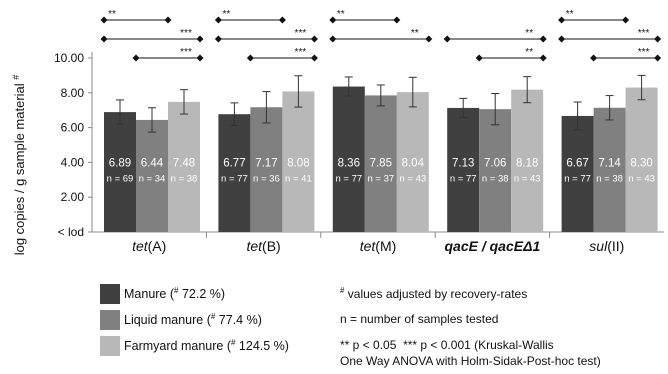 The image size is (668, 374). I want to click on legend-swatch-farmyard-manure, so click(110, 346).